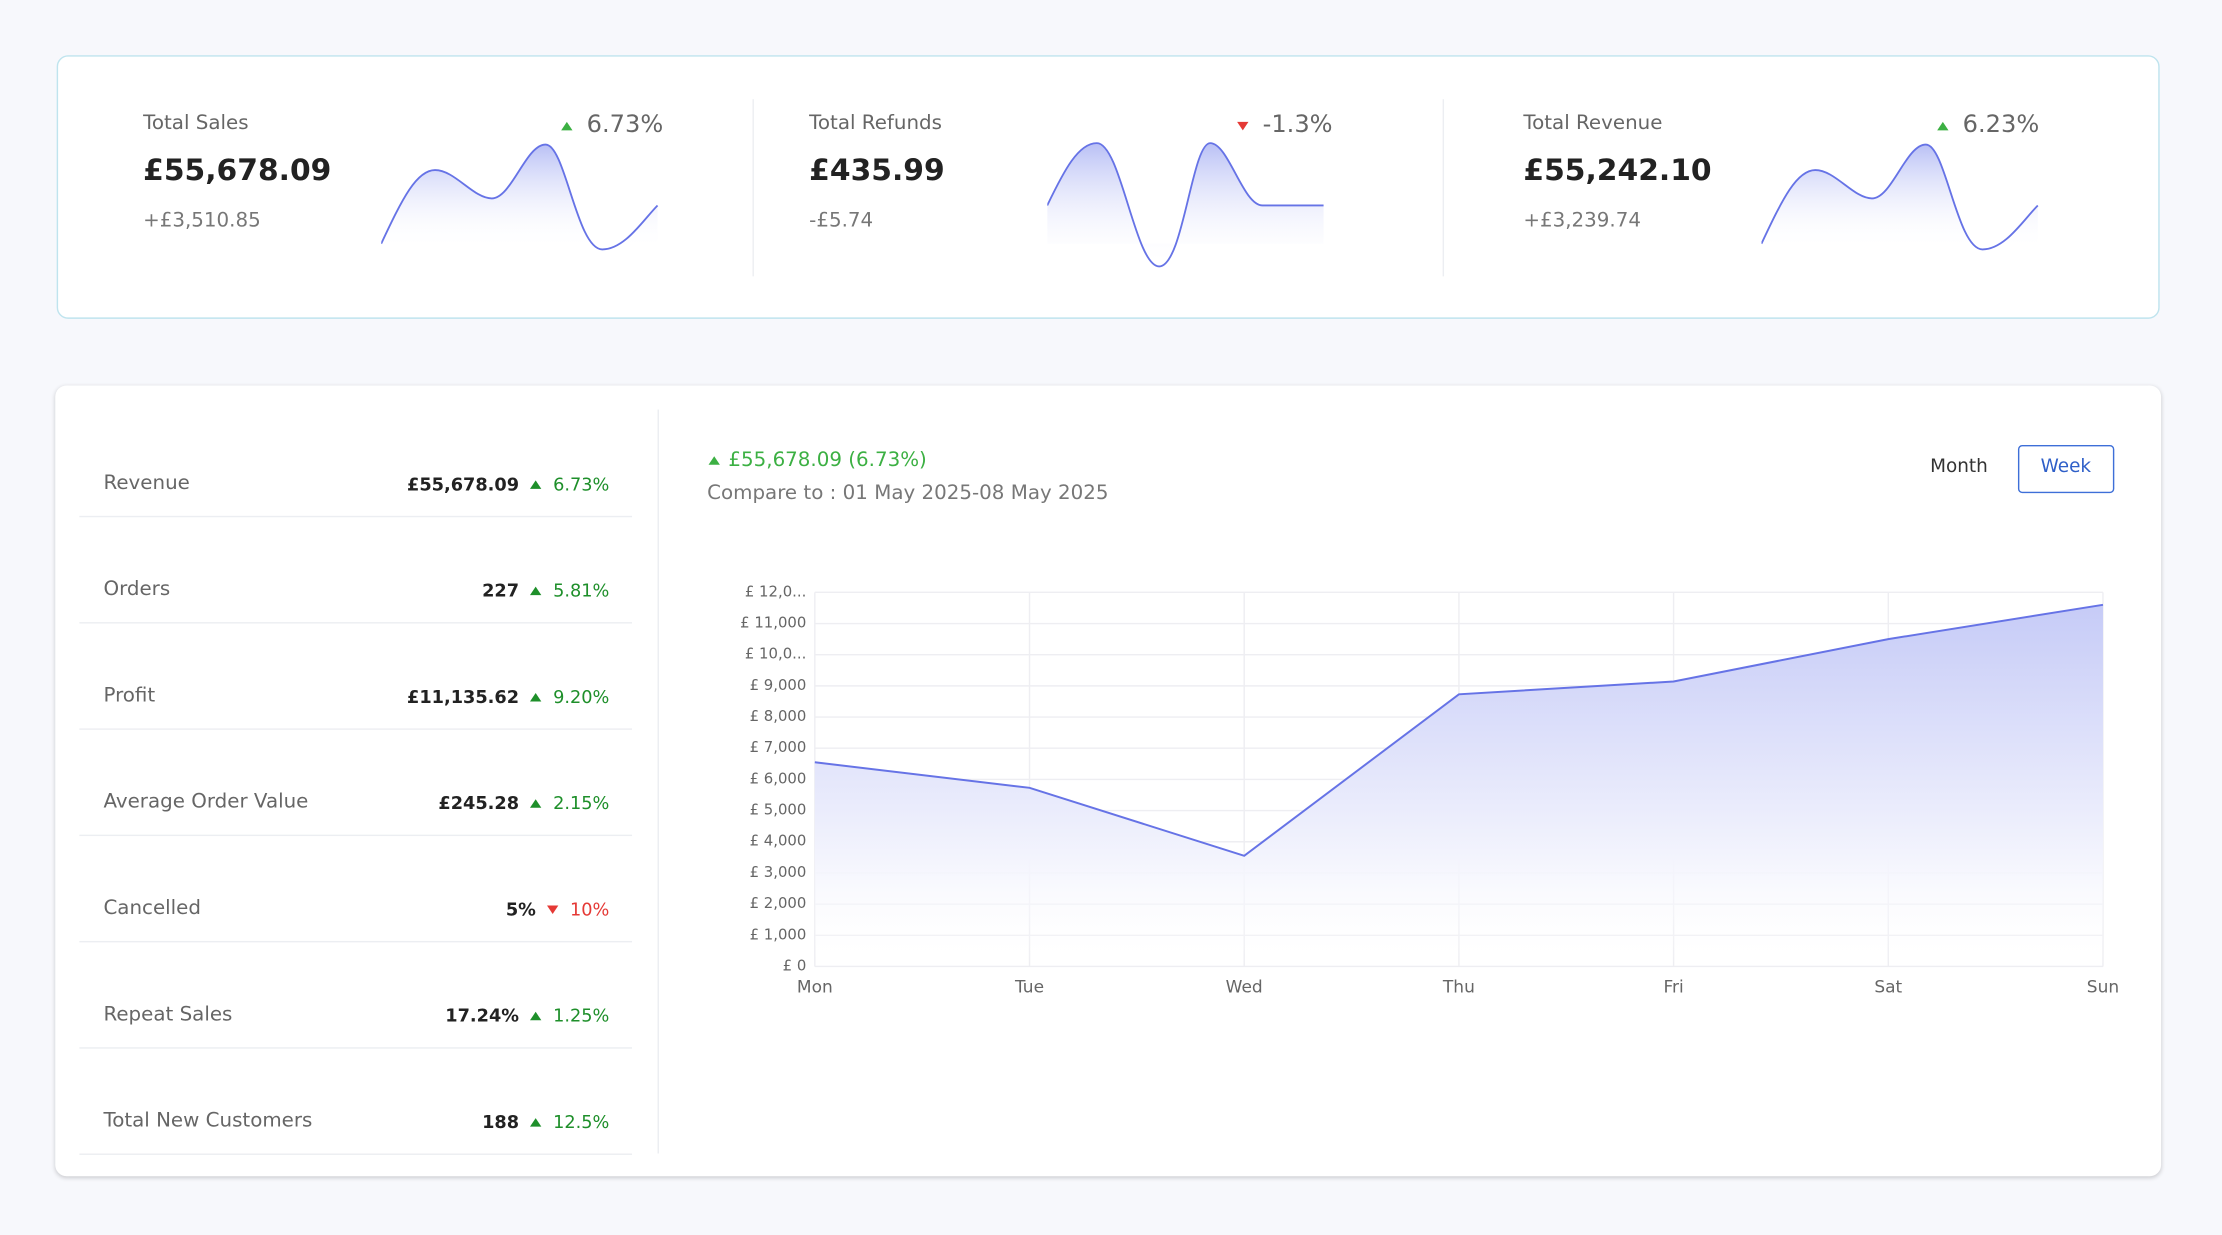 This screenshot has width=2222, height=1235. I want to click on y-tick-label: £ 2,000, so click(778, 903).